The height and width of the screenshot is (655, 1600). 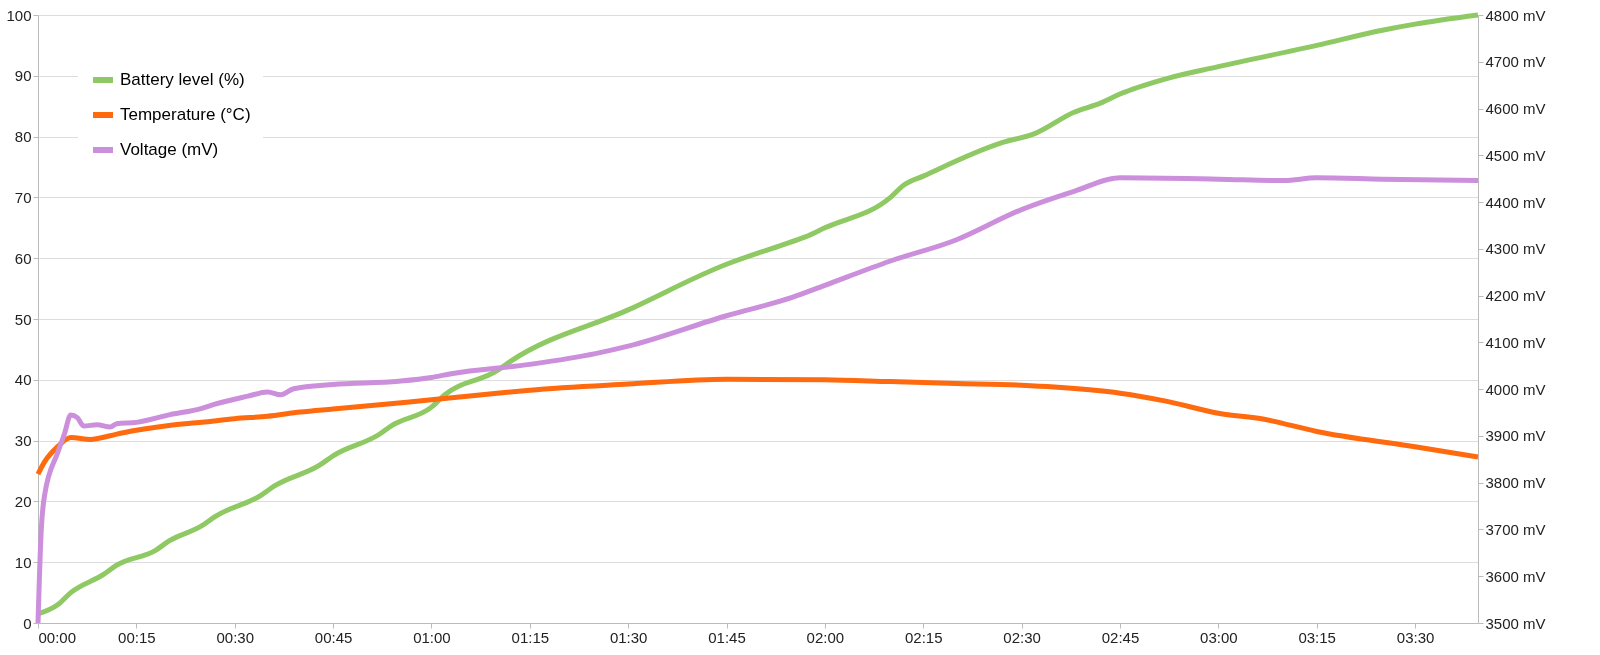 I want to click on x-tick-label: 00:30, so click(x=235, y=637).